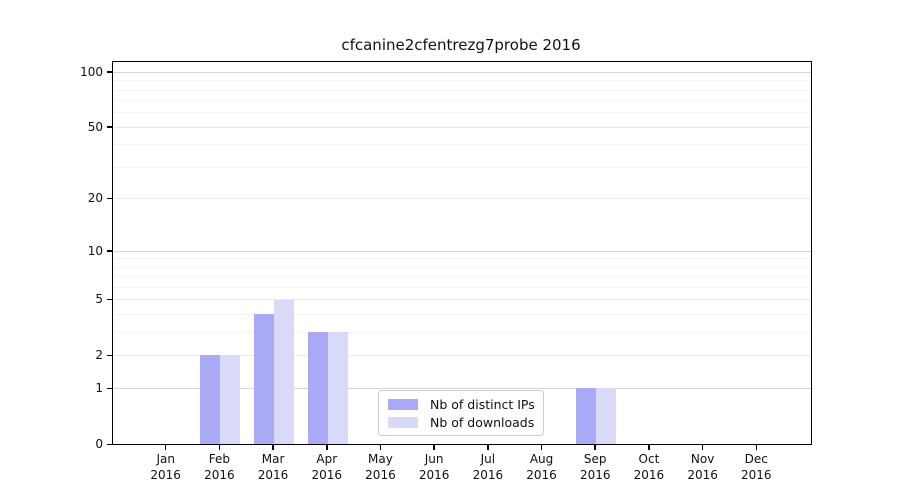 Image resolution: width=900 pixels, height=500 pixels. I want to click on y-tick-label: 100, so click(91, 71).